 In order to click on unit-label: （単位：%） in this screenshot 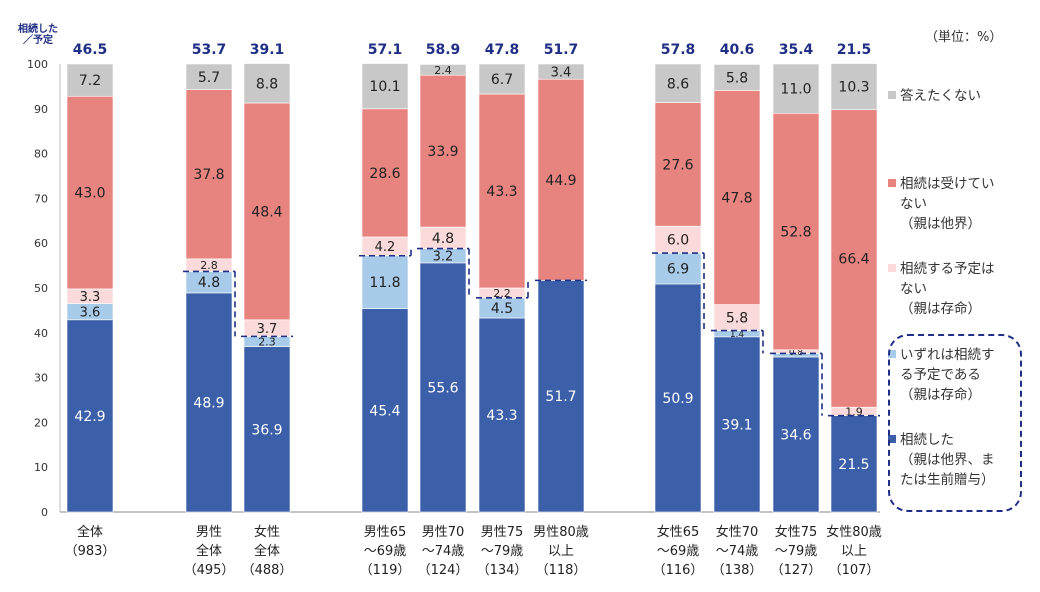, I will do `click(964, 37)`.